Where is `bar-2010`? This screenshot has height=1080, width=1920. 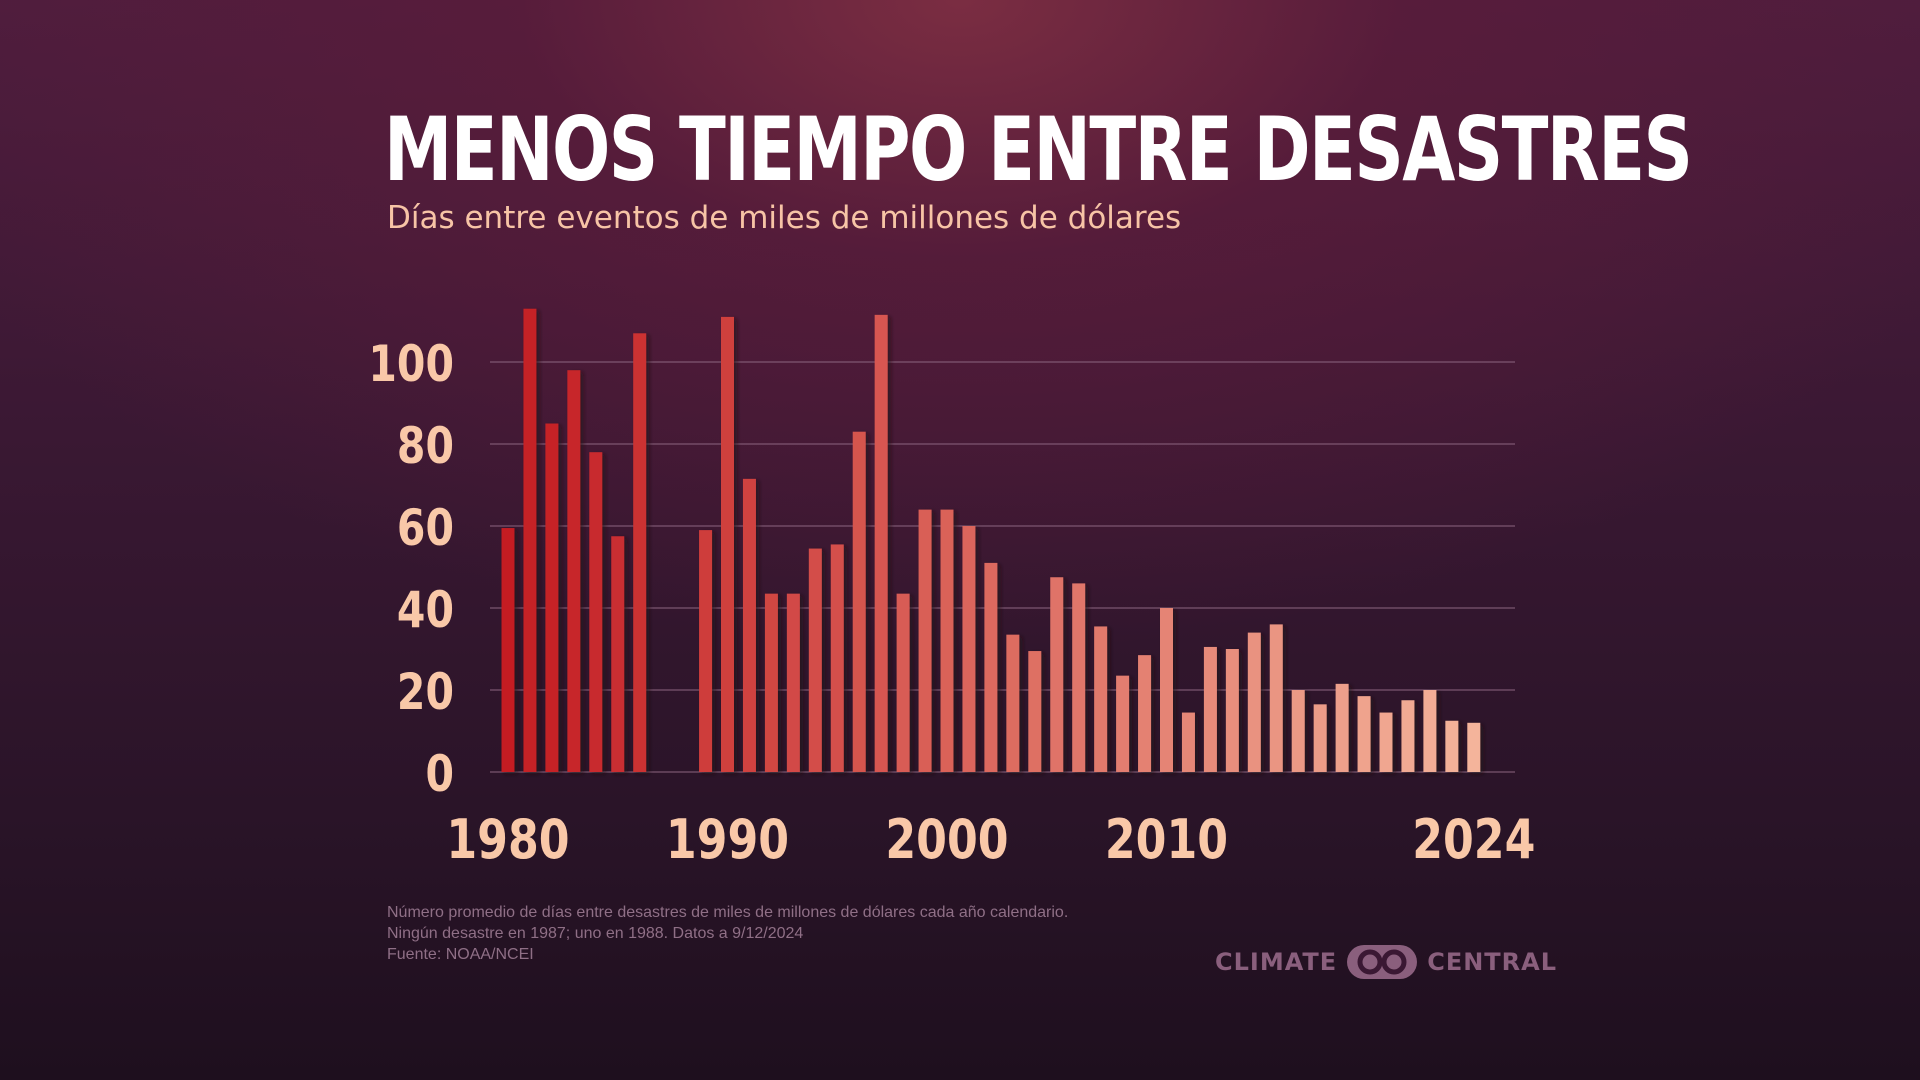
bar-2010 is located at coordinates (1166, 690).